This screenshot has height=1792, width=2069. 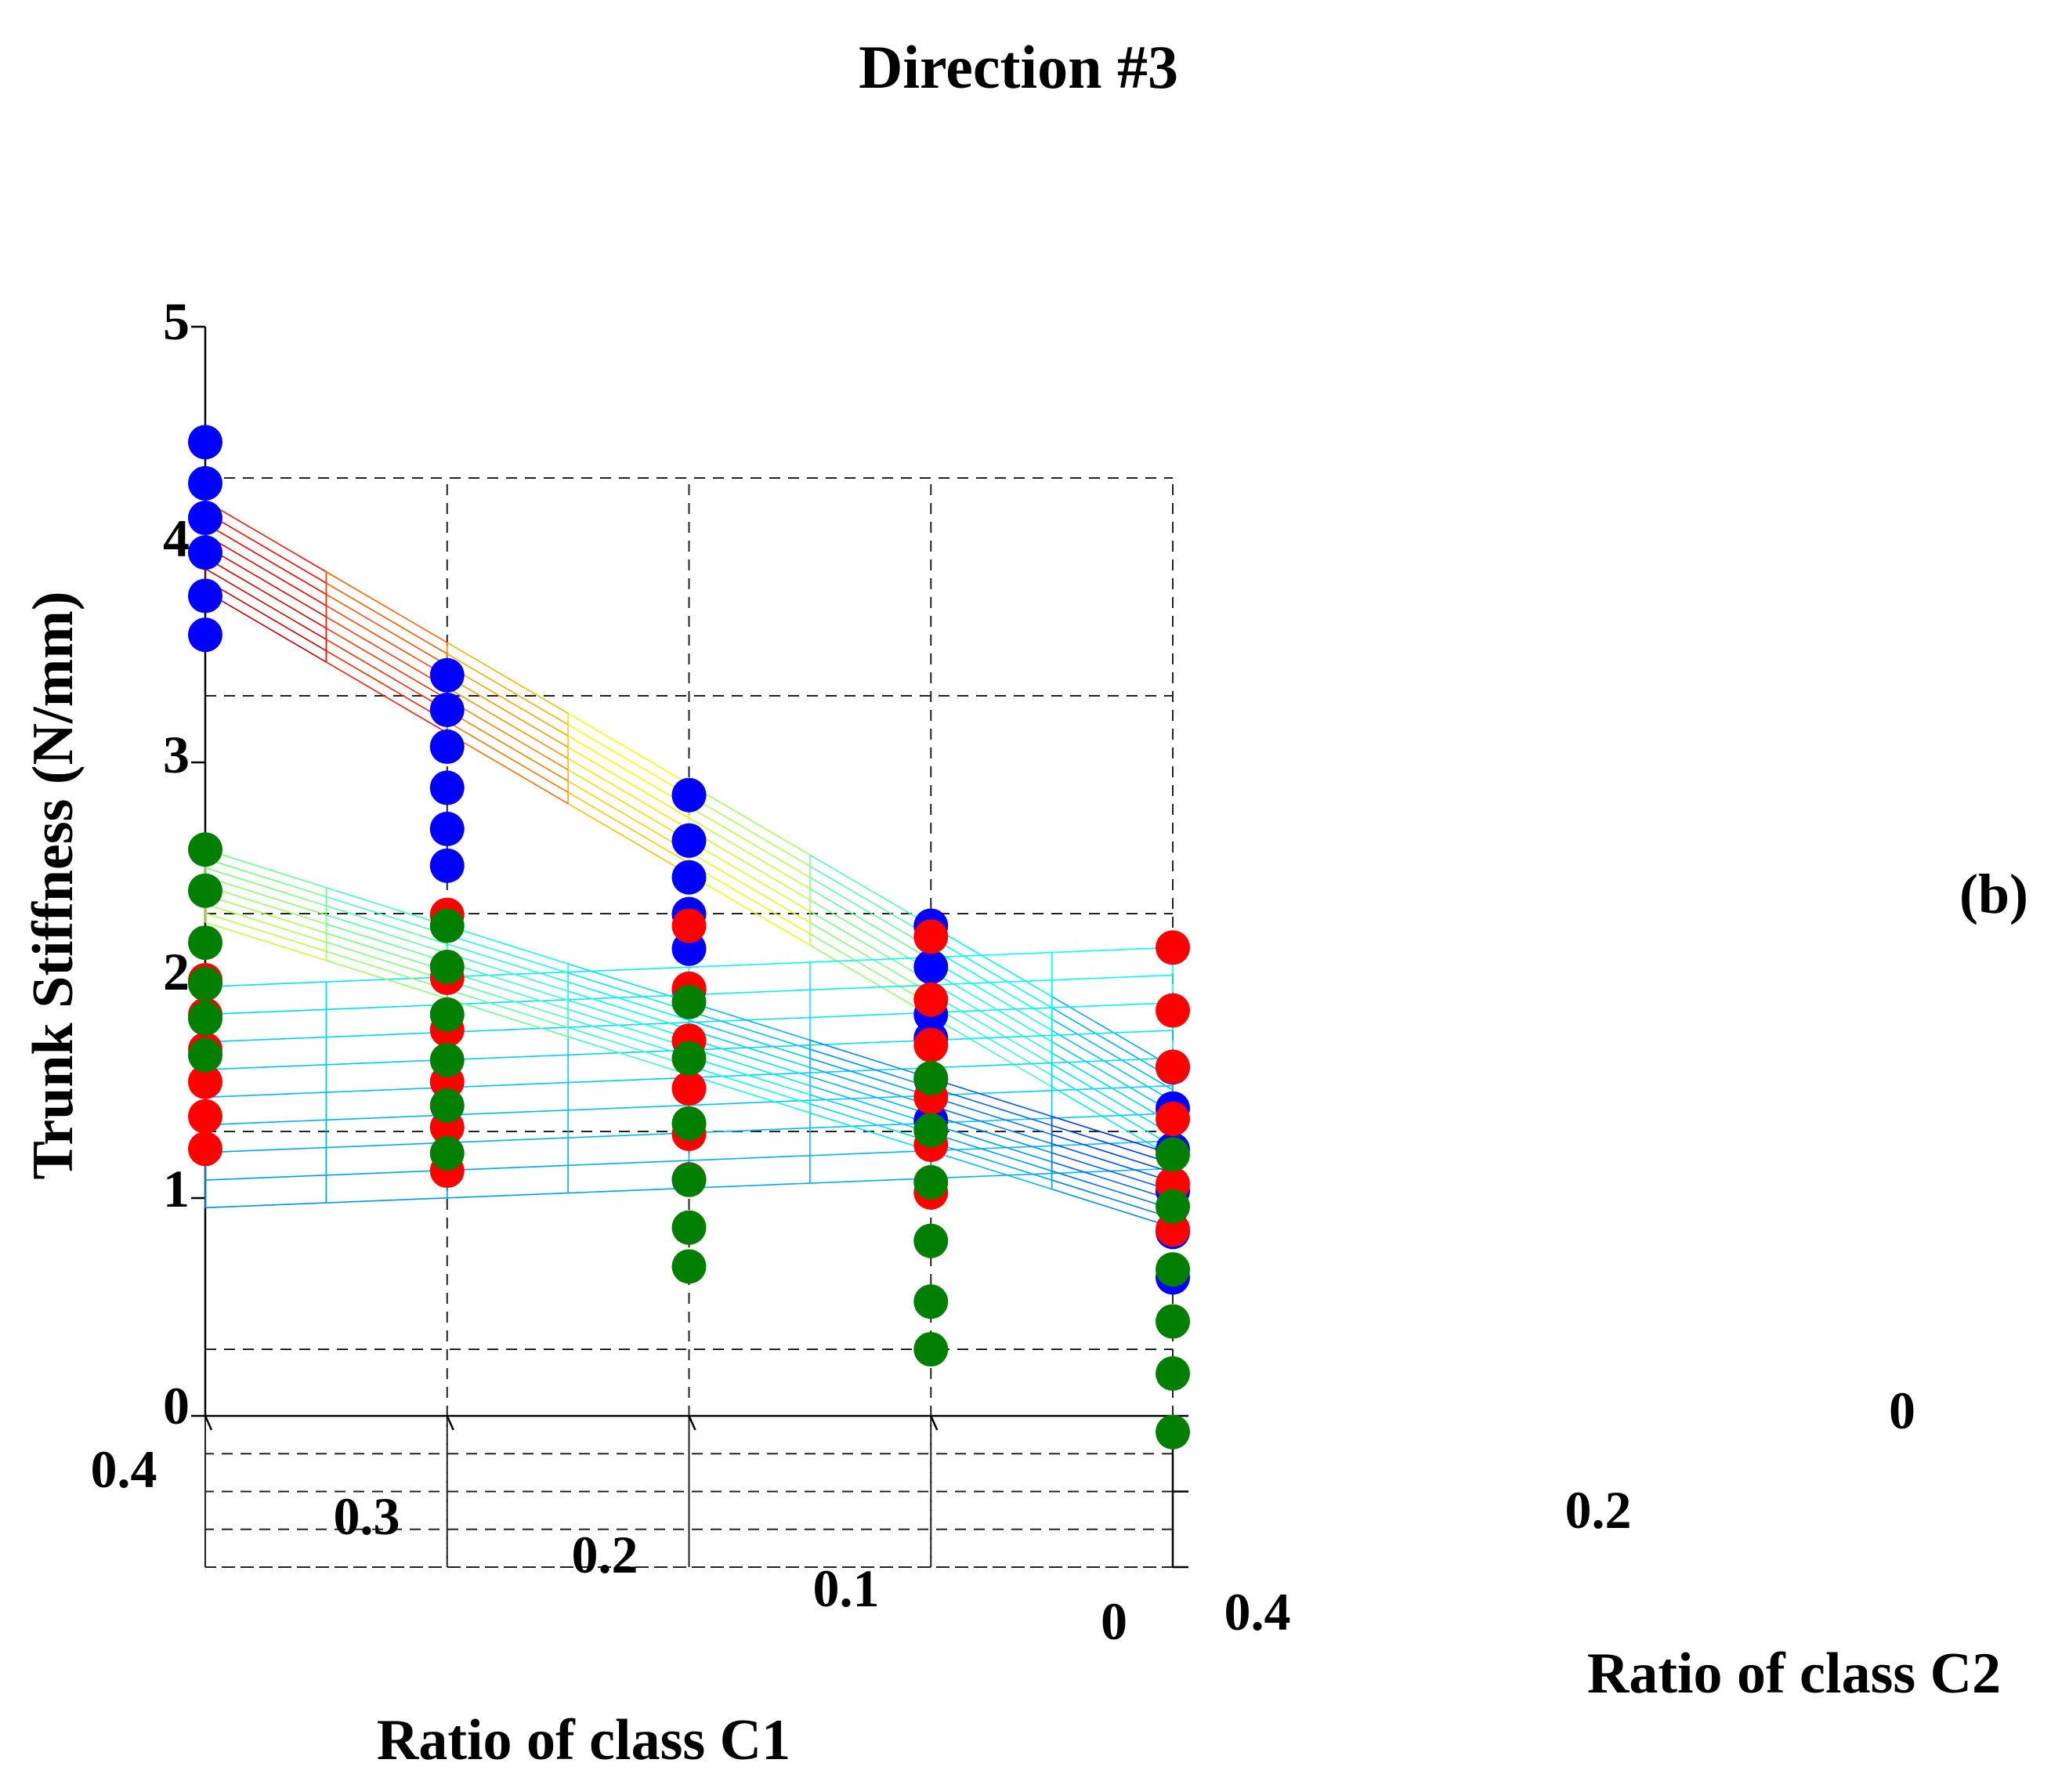 I want to click on z-tick-label: 2, so click(x=176, y=972).